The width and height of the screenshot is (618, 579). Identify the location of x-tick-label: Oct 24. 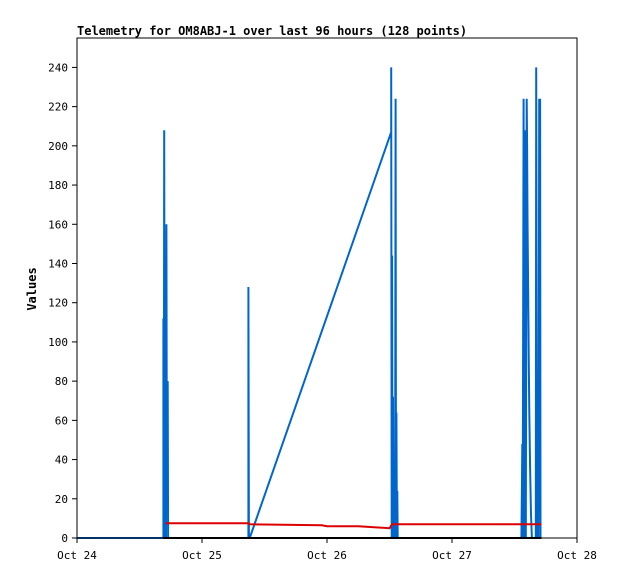
(77, 555).